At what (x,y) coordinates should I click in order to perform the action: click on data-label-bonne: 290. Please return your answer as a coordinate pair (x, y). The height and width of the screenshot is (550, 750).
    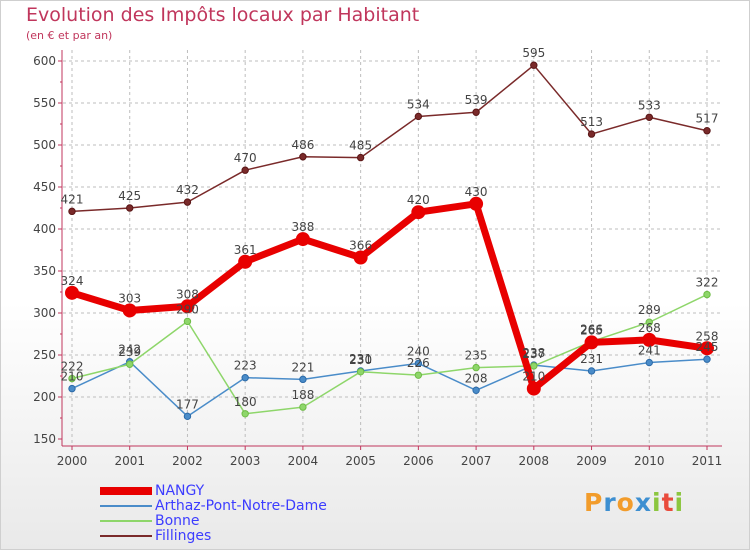
    Looking at the image, I should click on (187, 309).